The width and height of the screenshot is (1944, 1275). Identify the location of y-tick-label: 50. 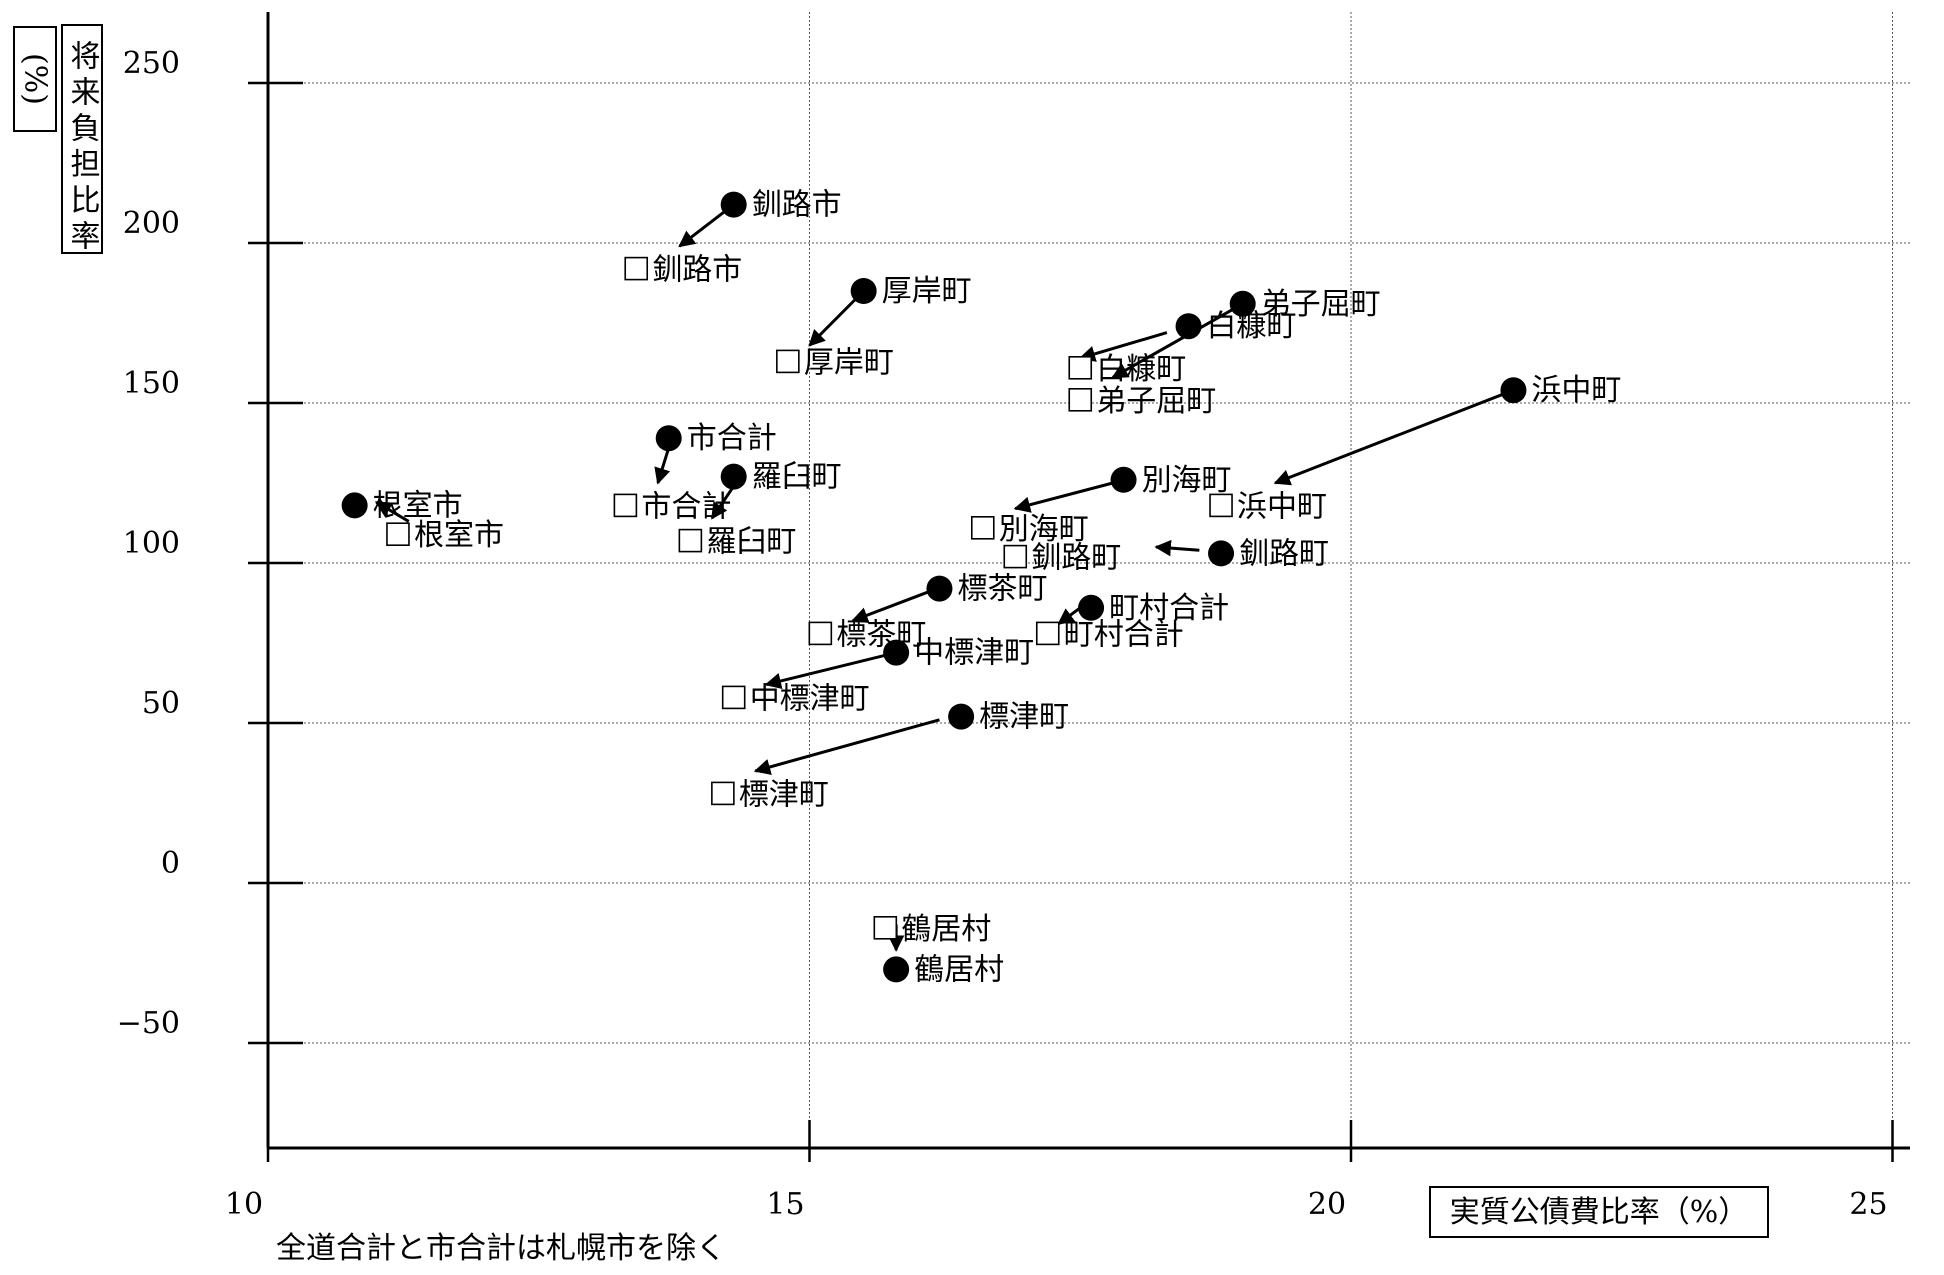
(161, 703).